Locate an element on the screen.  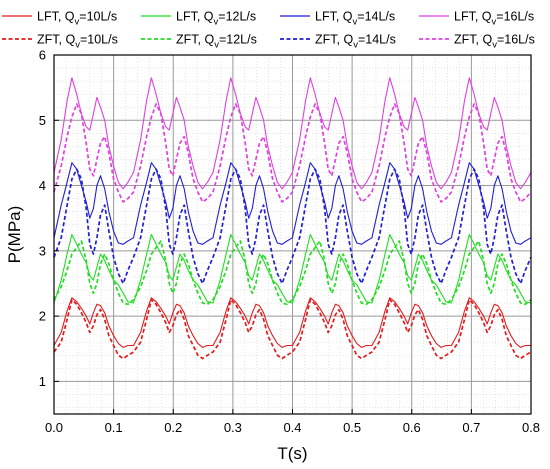
y-tick-label: 2 is located at coordinates (42, 316).